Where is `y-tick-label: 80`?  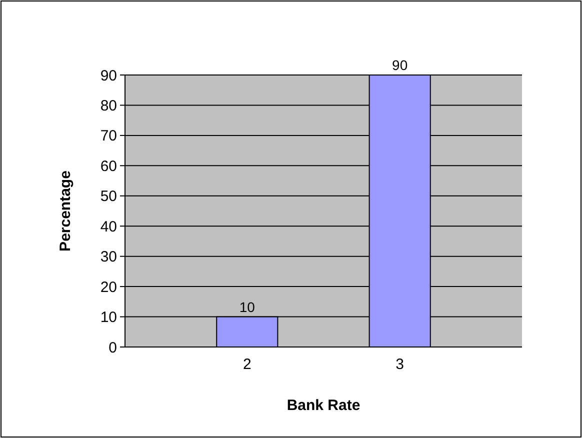 y-tick-label: 80 is located at coordinates (108, 105).